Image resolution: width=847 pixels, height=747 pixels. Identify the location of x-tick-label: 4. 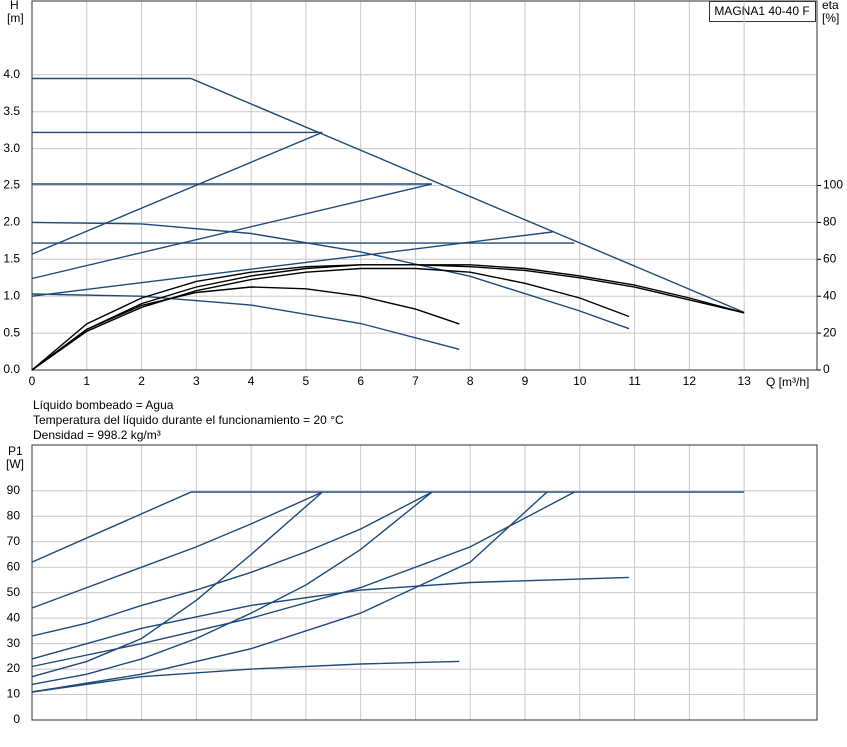
(251, 381).